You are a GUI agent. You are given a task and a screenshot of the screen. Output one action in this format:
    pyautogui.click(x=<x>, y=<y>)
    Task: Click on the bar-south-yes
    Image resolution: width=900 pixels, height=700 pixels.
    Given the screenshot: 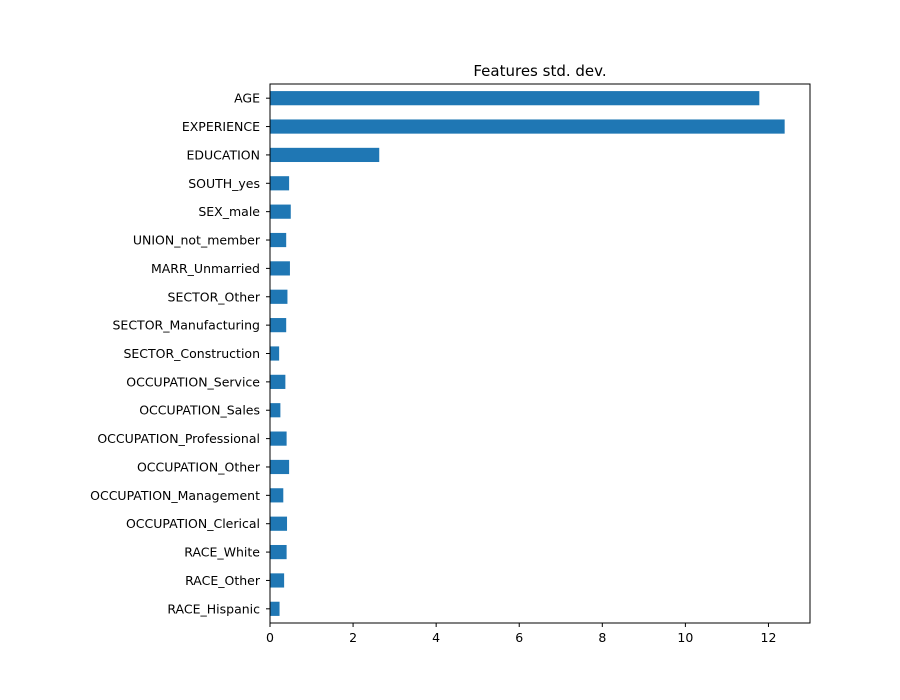 What is the action you would take?
    pyautogui.click(x=280, y=183)
    